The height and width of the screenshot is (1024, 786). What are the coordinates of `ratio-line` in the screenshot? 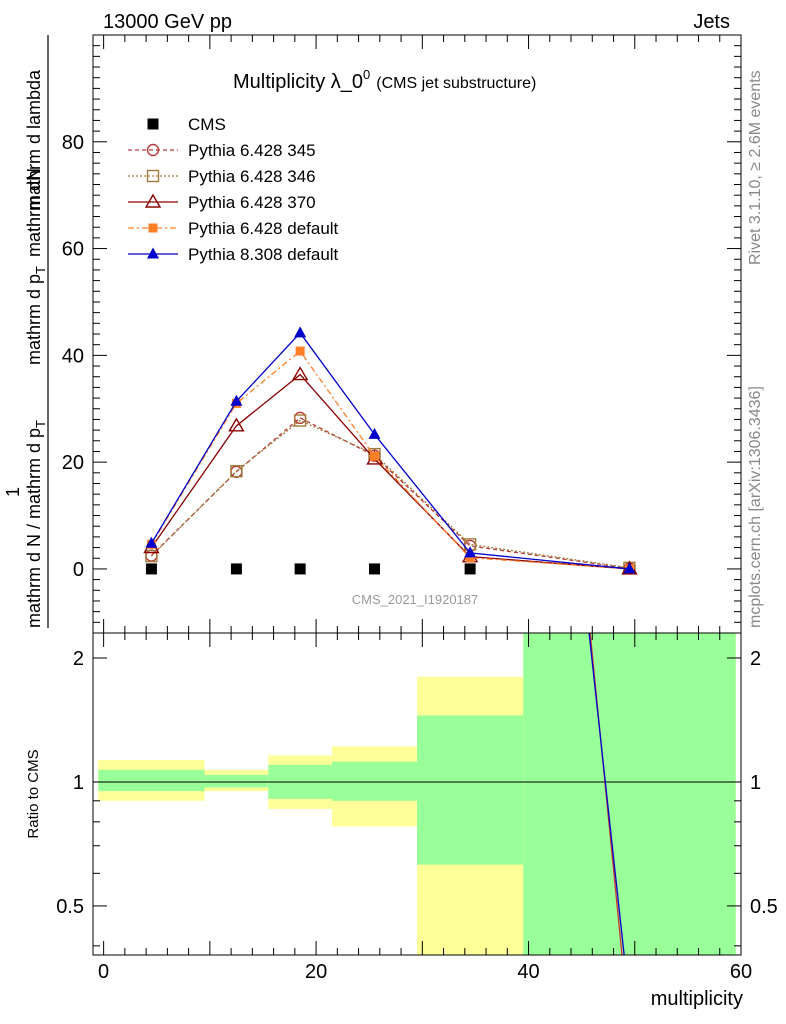 It's located at (606, 794).